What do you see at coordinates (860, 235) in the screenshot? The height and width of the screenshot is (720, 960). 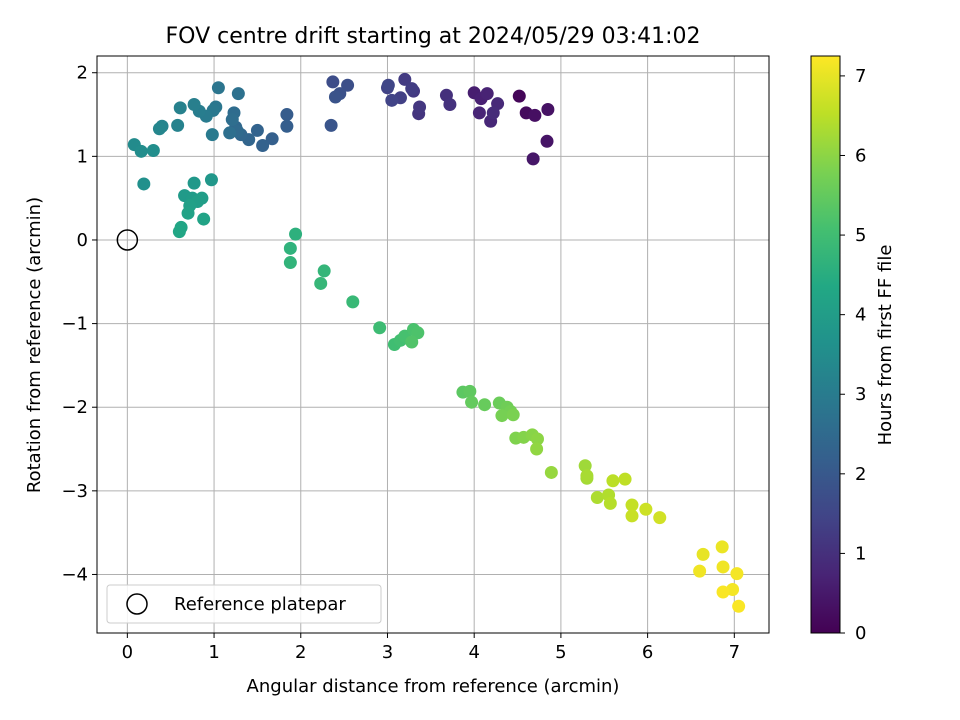 I see `colorbar-tick-label: 5` at bounding box center [860, 235].